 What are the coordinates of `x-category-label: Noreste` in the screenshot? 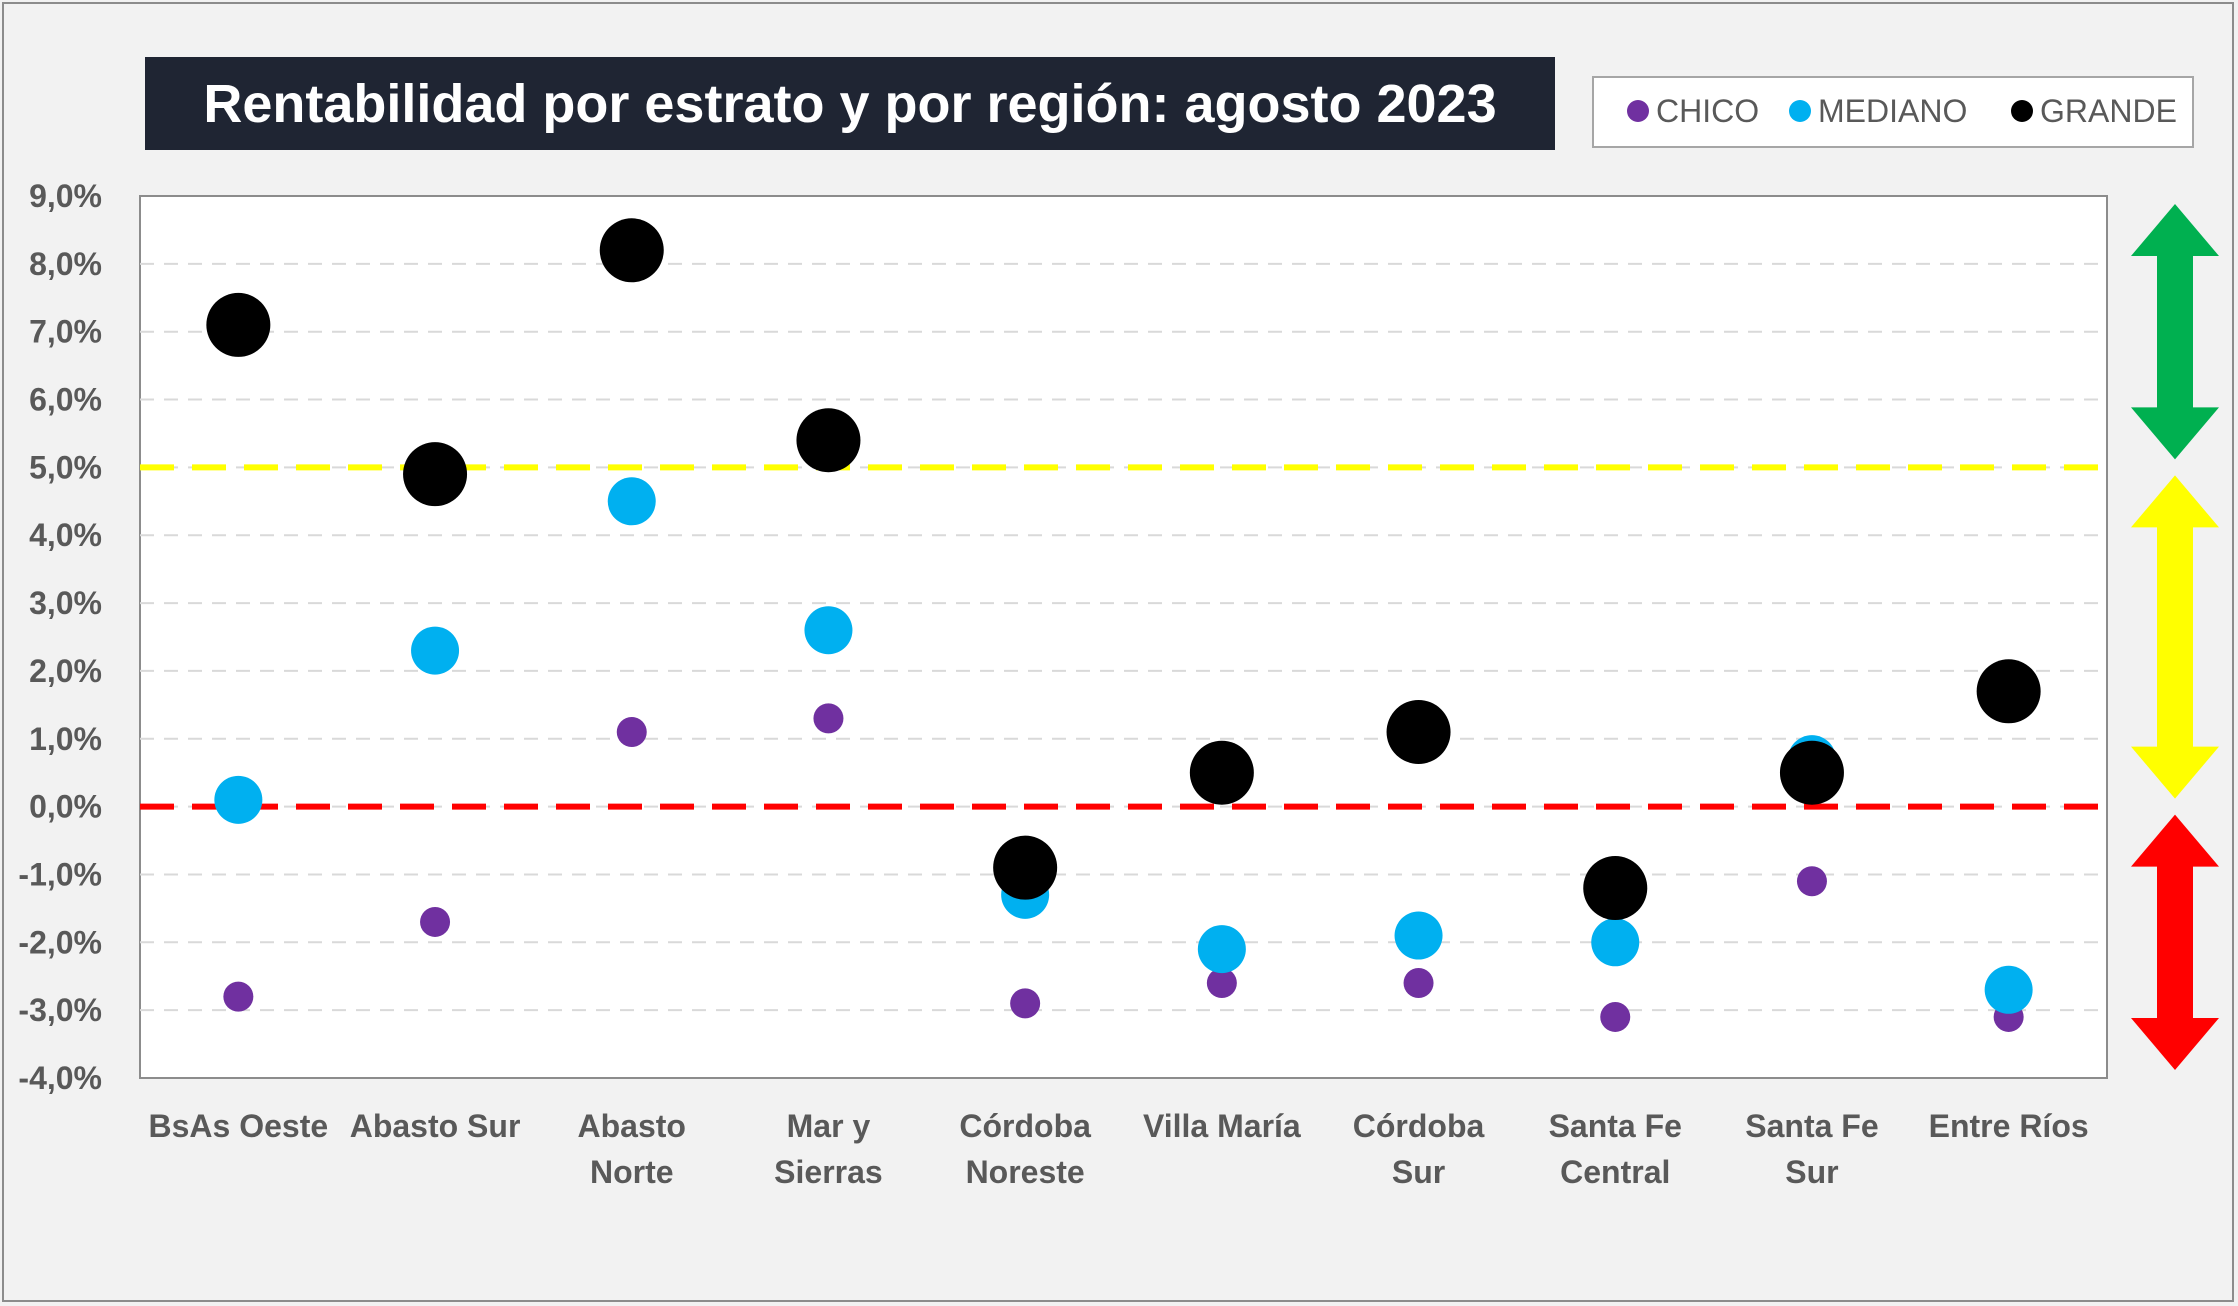 It's located at (1025, 1172).